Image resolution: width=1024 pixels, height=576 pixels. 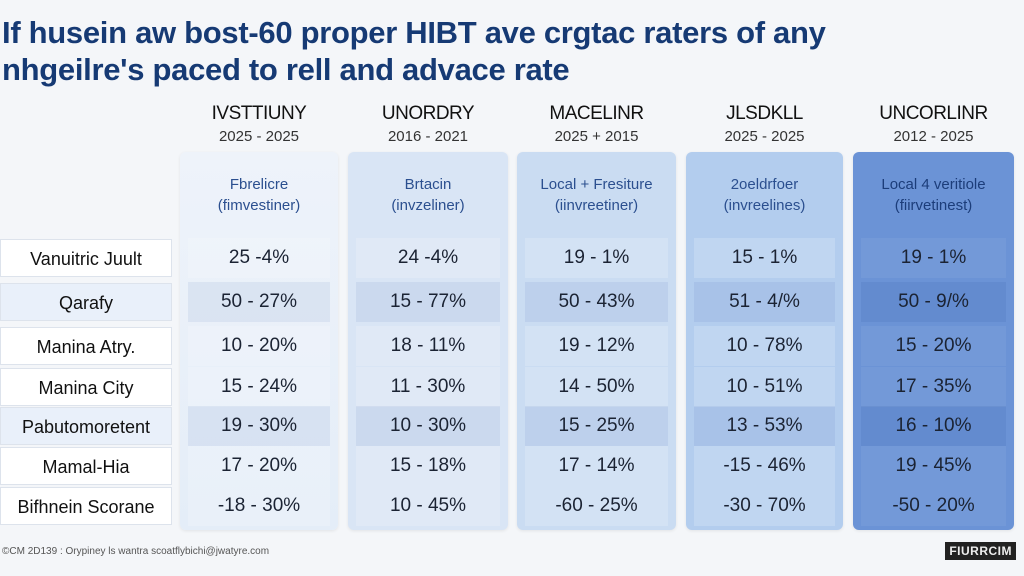 What do you see at coordinates (933, 506) in the screenshot?
I see `table-cell: -50 - 20%` at bounding box center [933, 506].